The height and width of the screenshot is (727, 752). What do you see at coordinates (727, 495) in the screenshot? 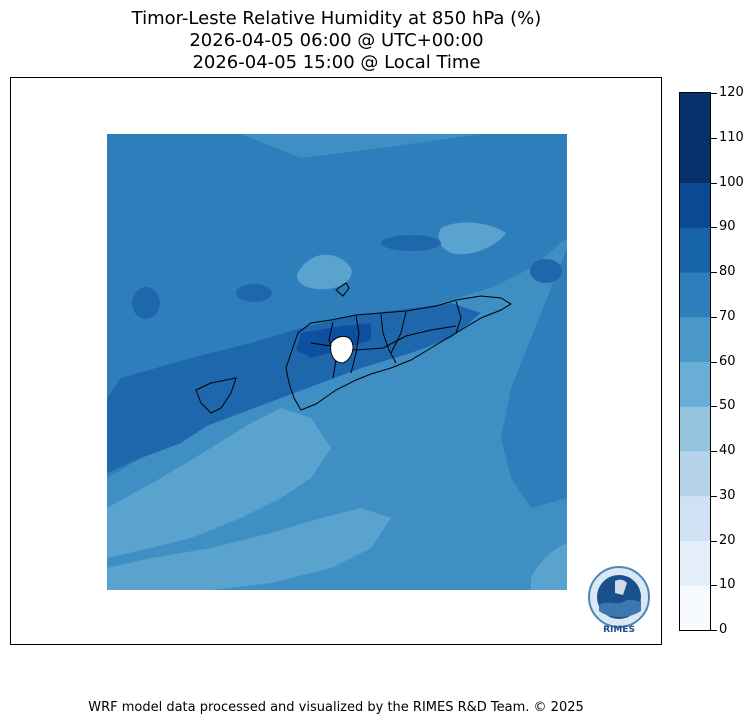
I see `colorbar-tick-label: 30` at bounding box center [727, 495].